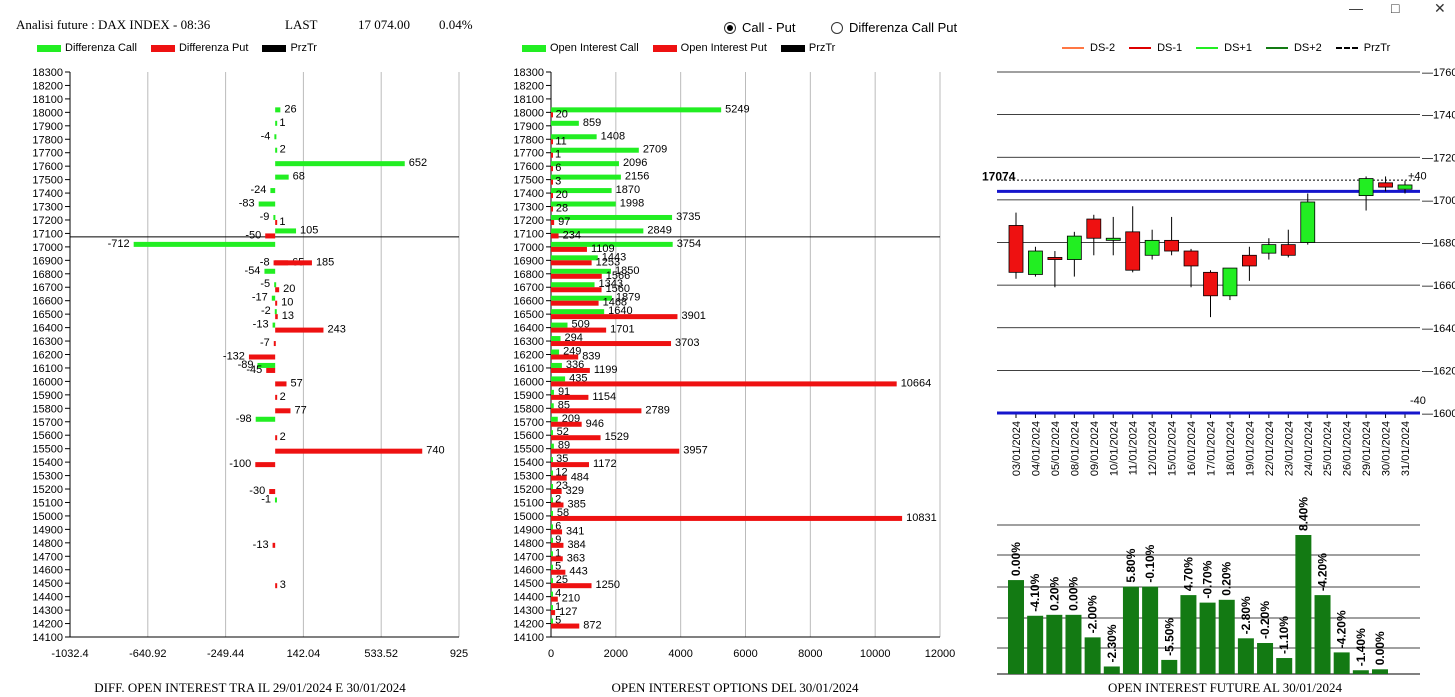  Describe the element at coordinates (47, 302) in the screenshot. I see `strike-label: 16600` at that location.